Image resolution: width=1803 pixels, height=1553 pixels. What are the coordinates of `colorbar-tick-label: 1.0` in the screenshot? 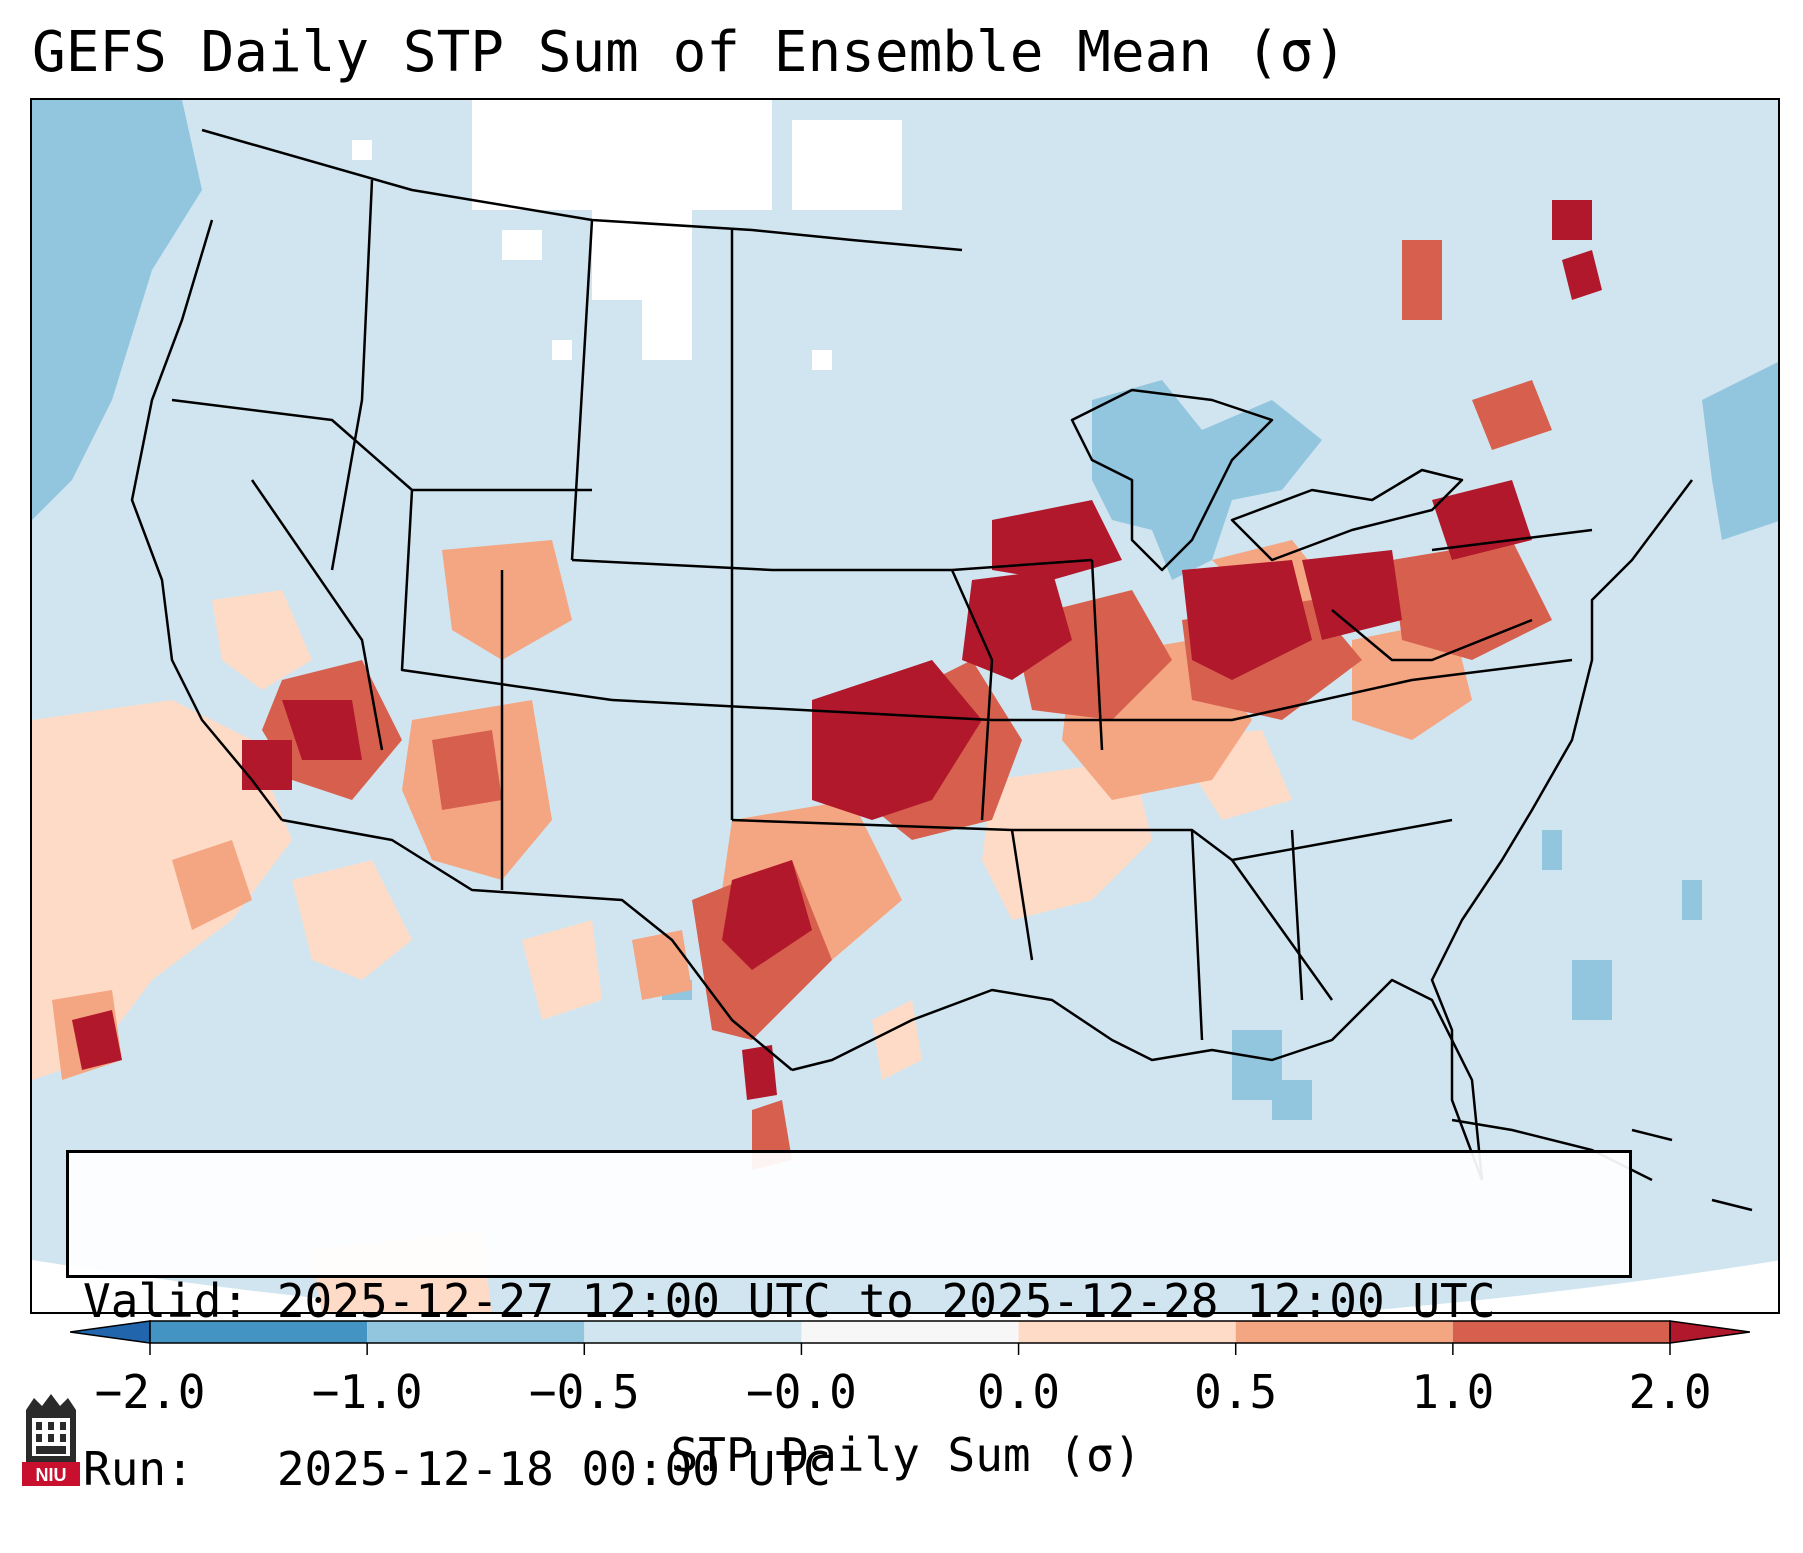 It's located at (1453, 1392).